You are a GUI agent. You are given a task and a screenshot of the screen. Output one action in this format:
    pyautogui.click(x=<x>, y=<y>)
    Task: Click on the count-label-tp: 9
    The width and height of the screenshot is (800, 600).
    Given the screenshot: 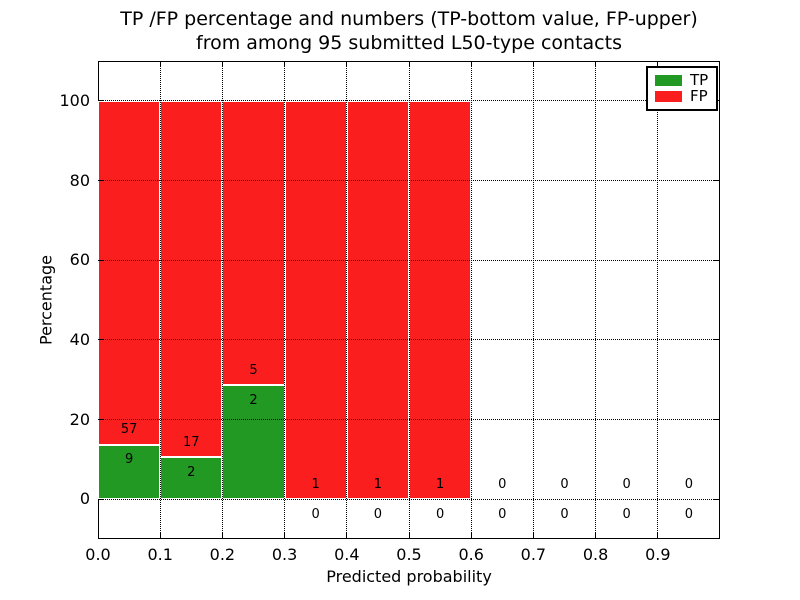 What is the action you would take?
    pyautogui.click(x=129, y=460)
    